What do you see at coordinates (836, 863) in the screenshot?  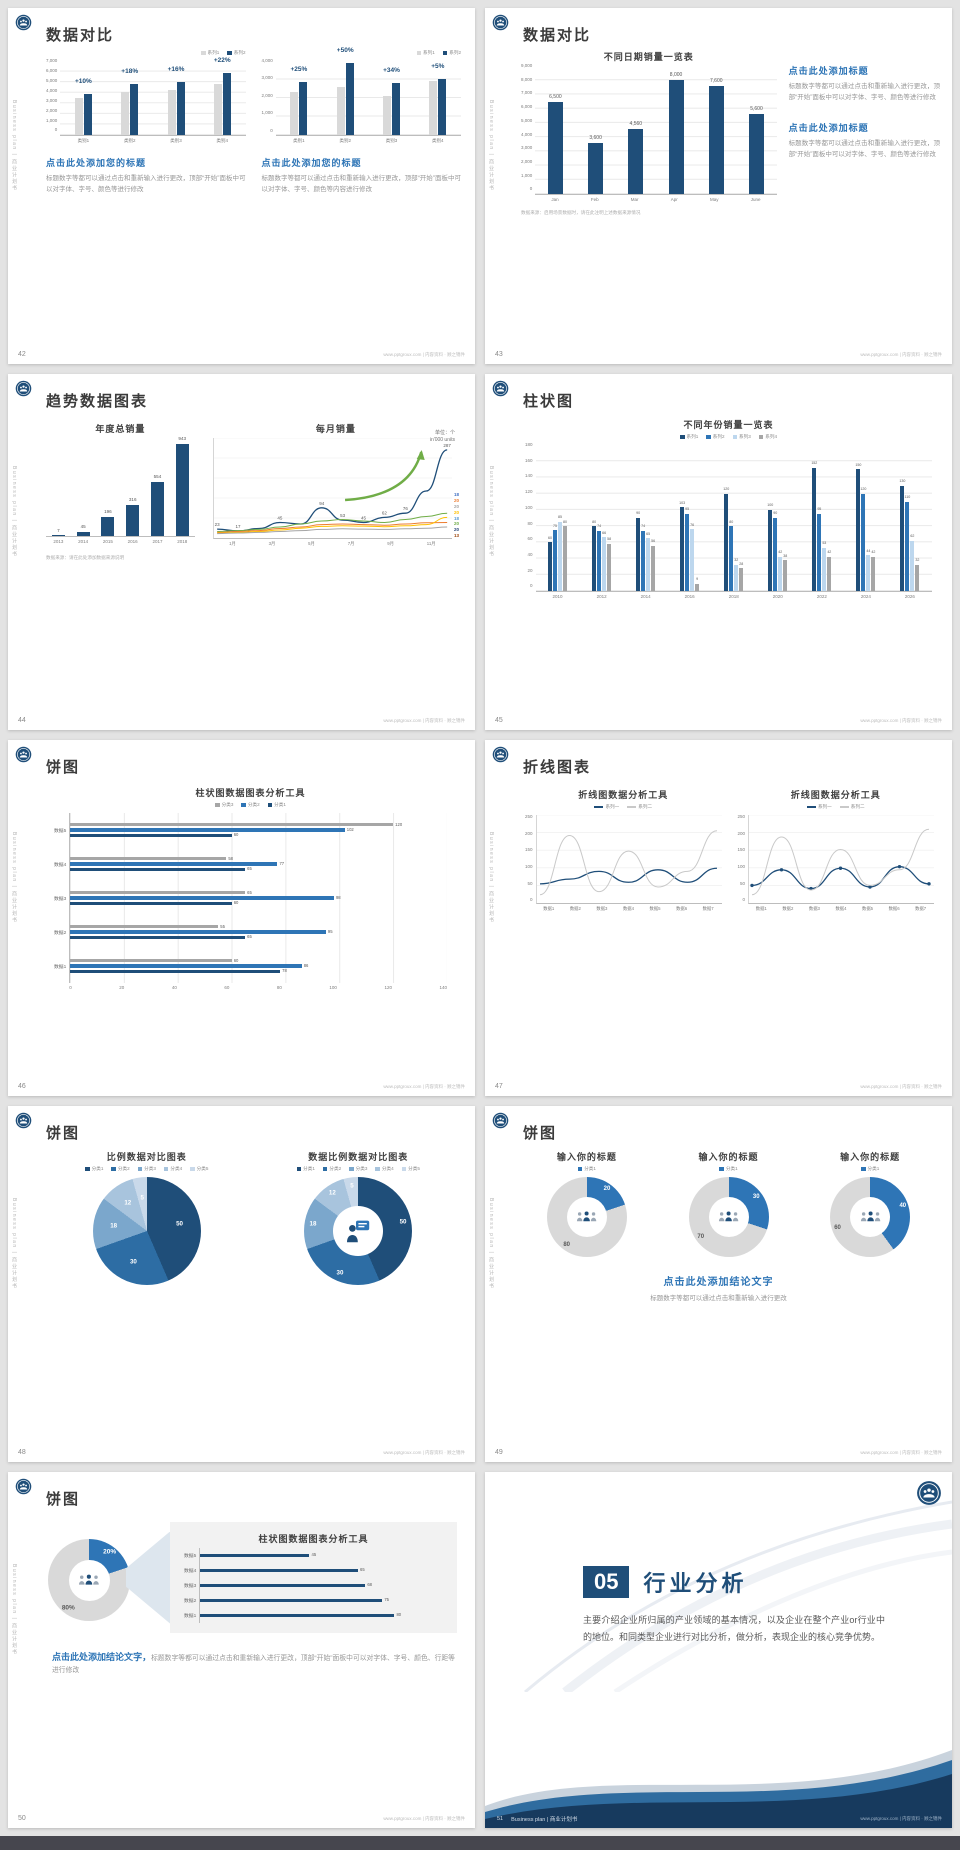 I see `line-chart-area: 250 200 150 100 50 0 数据1 数据2 数据3 数据4 数据5 数据6 数据7` at bounding box center [836, 863].